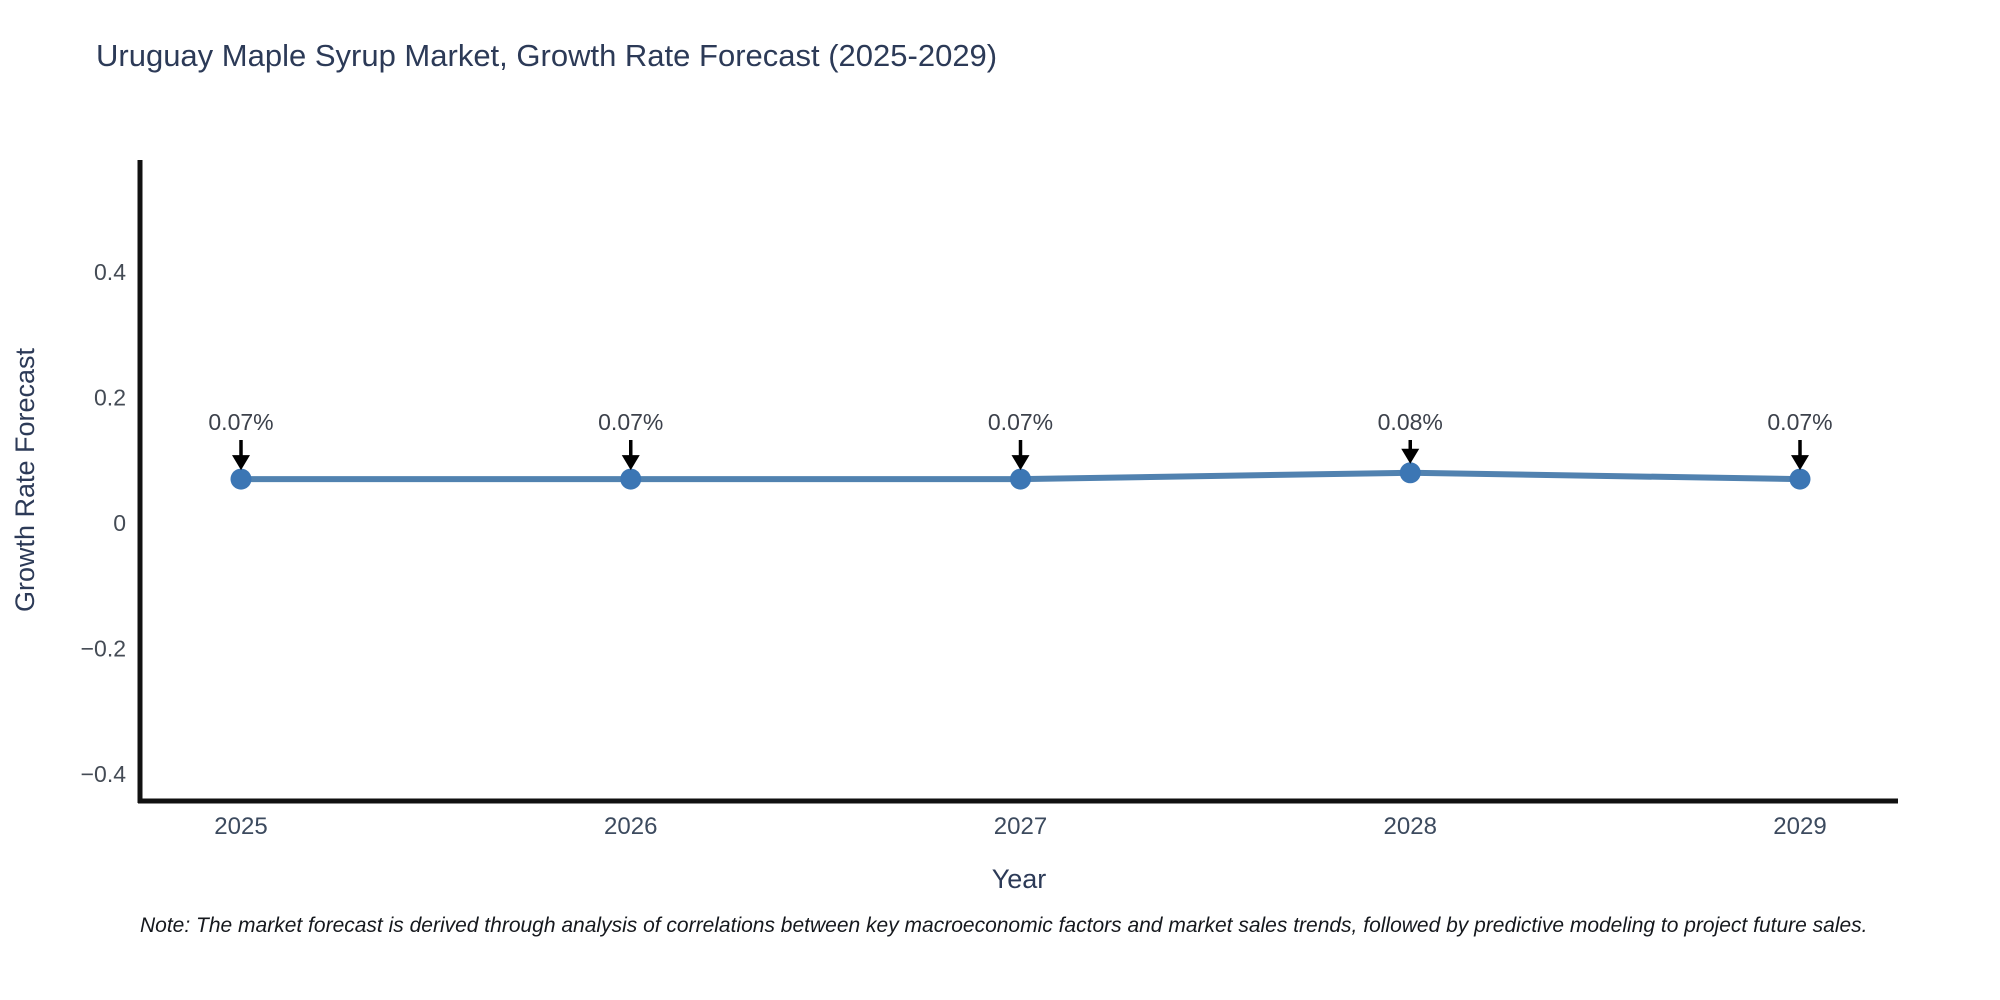 The width and height of the screenshot is (2000, 1000). What do you see at coordinates (25, 479) in the screenshot?
I see `y-axis-title: Growth Rate Forecast` at bounding box center [25, 479].